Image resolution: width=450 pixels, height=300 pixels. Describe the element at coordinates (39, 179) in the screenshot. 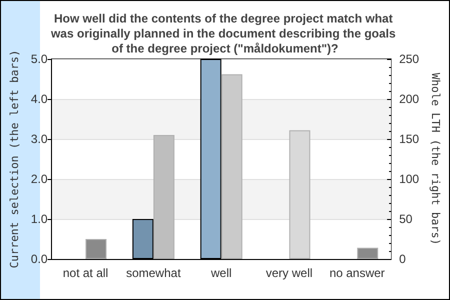

I see `y-tick-label: 2.0` at that location.